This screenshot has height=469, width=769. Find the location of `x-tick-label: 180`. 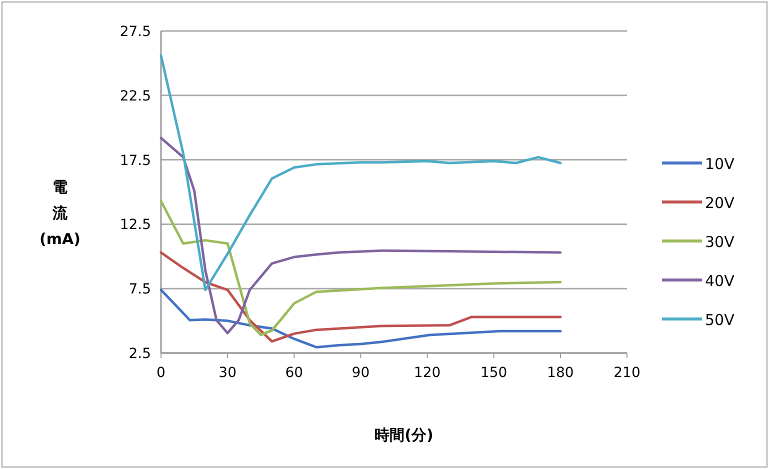

x-tick-label: 180 is located at coordinates (560, 373).